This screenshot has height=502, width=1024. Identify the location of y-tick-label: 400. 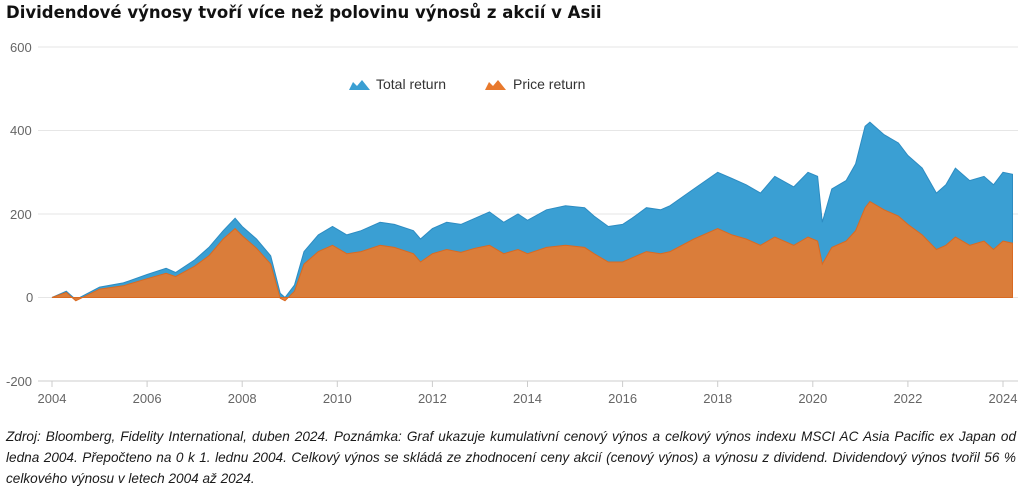
(21, 130).